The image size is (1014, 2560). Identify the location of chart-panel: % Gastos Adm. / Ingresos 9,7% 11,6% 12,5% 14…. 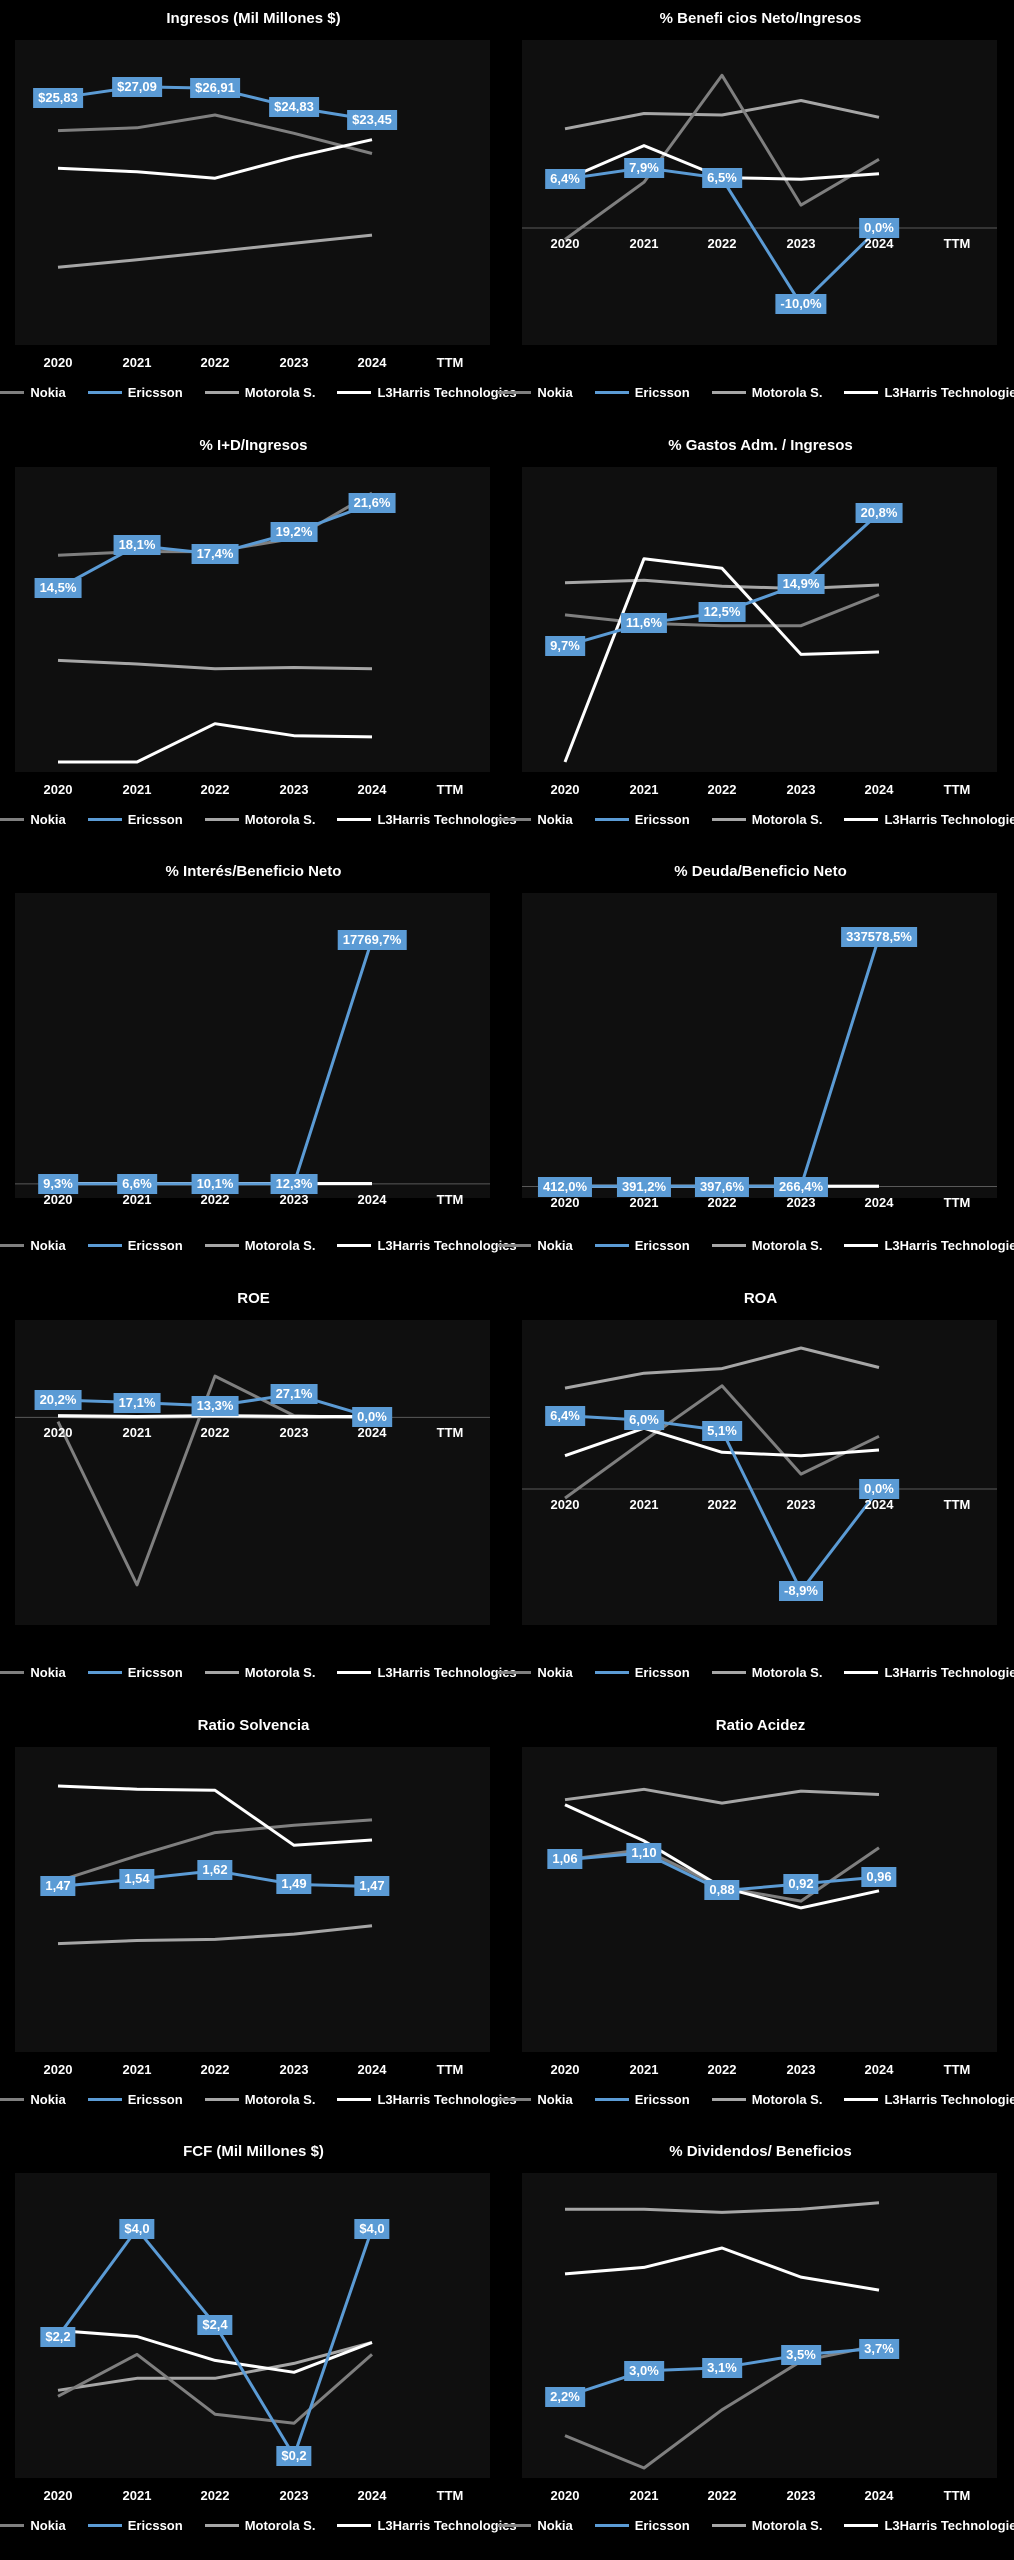
(755, 640).